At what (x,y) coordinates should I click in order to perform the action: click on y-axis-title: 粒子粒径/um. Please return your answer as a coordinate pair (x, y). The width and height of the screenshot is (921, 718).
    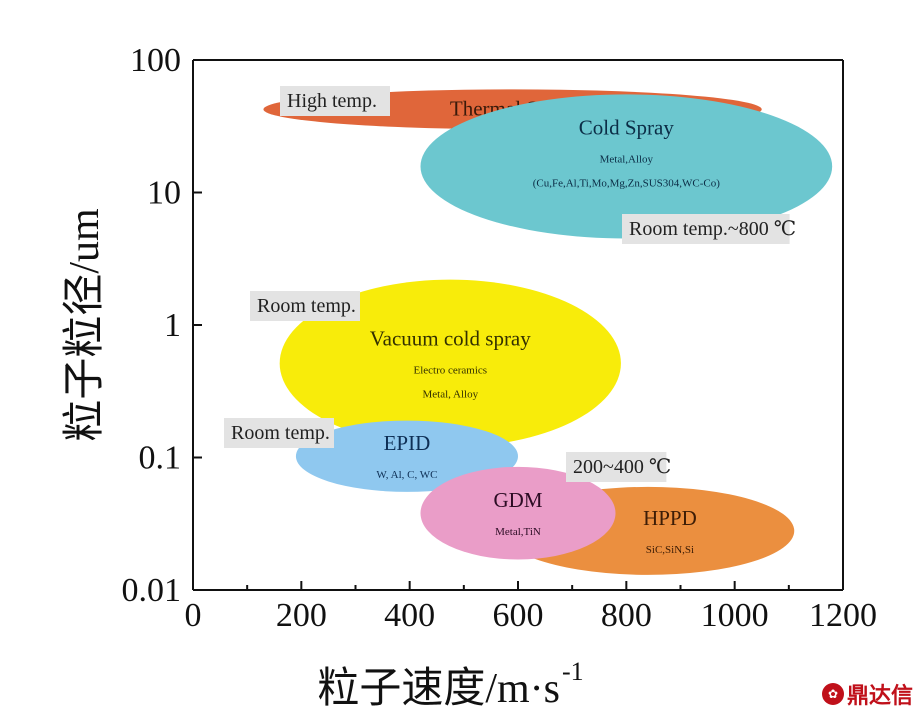
    Looking at the image, I should click on (85, 325).